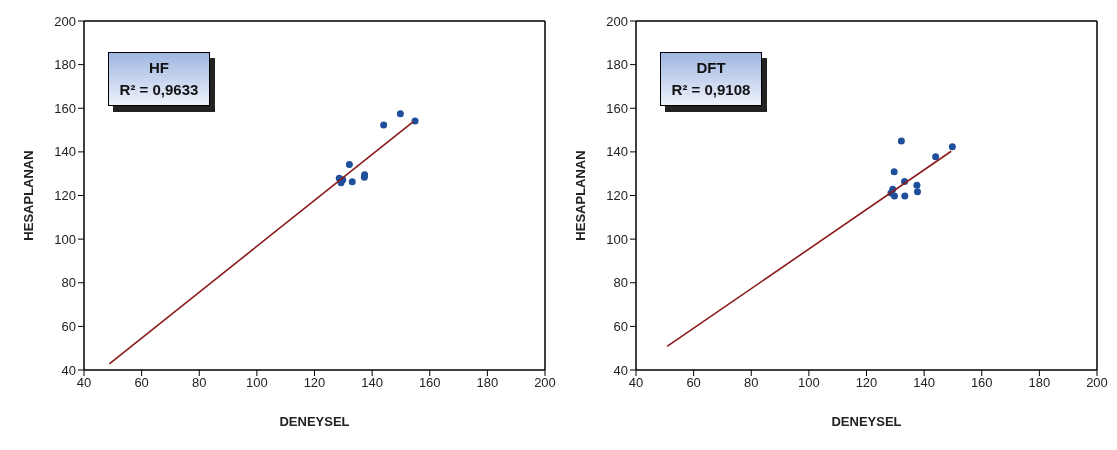  What do you see at coordinates (159, 90) in the screenshot?
I see `annotation: R² = 0,9633` at bounding box center [159, 90].